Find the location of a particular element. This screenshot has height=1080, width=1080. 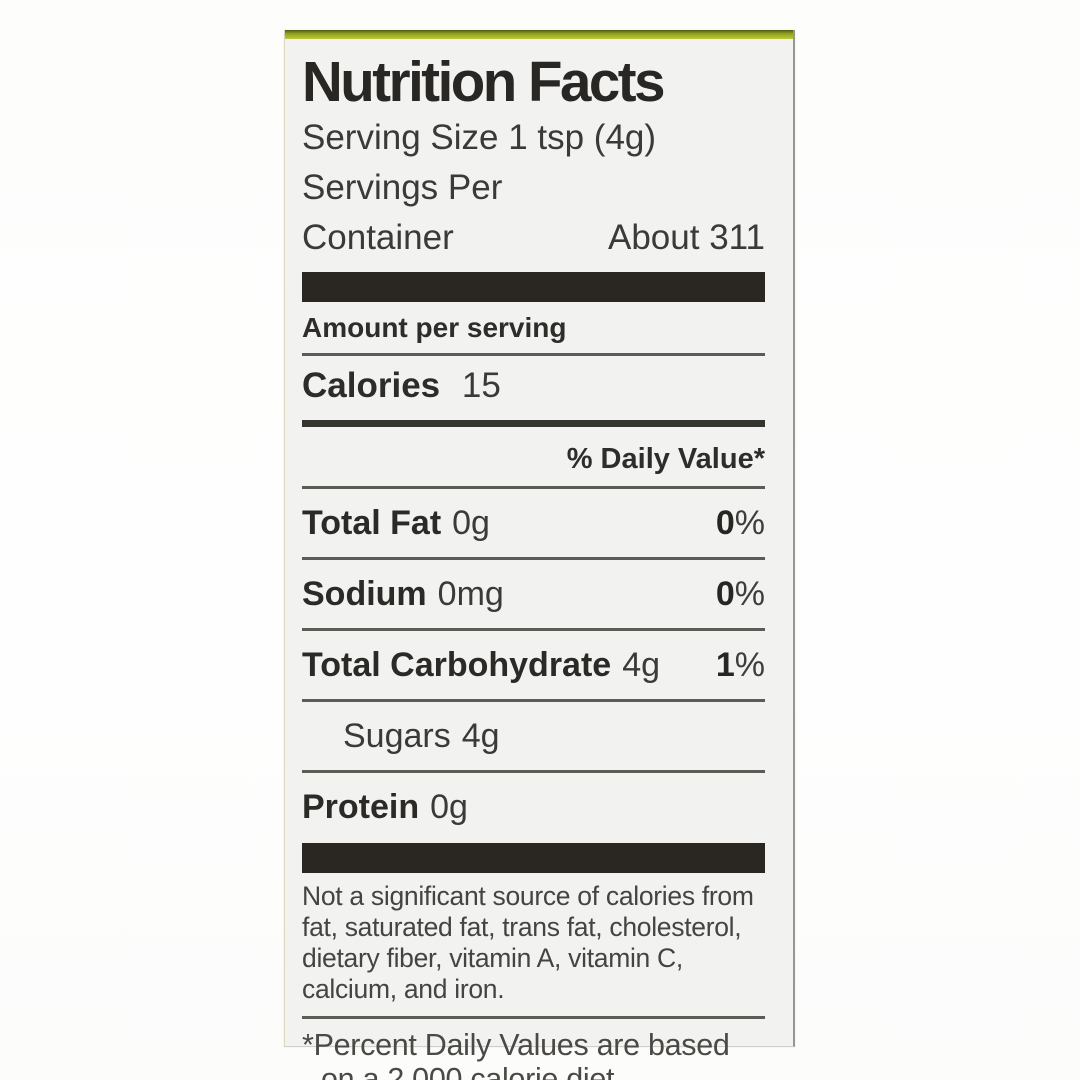

nutrient-row-sodium: Sodium 0mg 0% is located at coordinates (533, 595).